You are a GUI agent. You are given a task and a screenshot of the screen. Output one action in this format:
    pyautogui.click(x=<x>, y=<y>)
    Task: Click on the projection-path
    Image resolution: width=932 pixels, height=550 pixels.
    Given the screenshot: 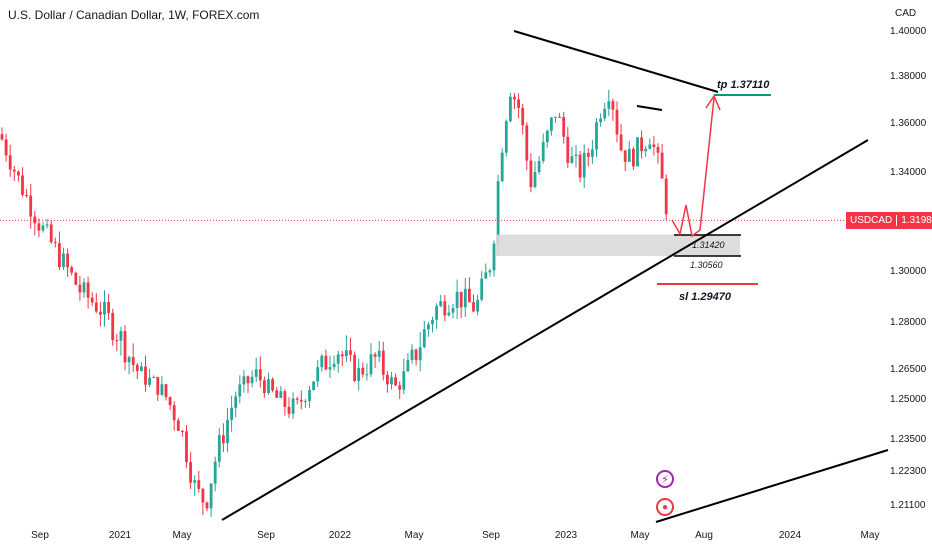 What is the action you would take?
    pyautogui.click(x=693, y=167)
    